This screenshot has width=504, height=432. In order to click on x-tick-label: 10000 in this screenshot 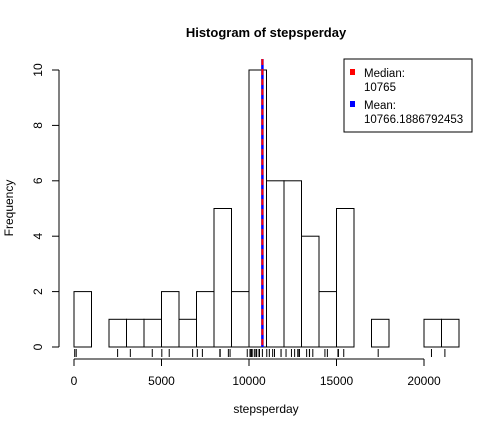, I will do `click(249, 381)`.